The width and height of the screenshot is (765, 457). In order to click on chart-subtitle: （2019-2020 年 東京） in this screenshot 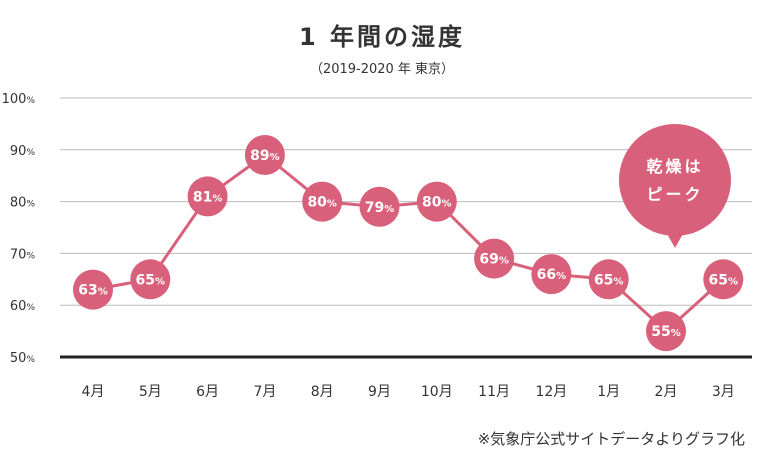, I will do `click(382, 69)`.